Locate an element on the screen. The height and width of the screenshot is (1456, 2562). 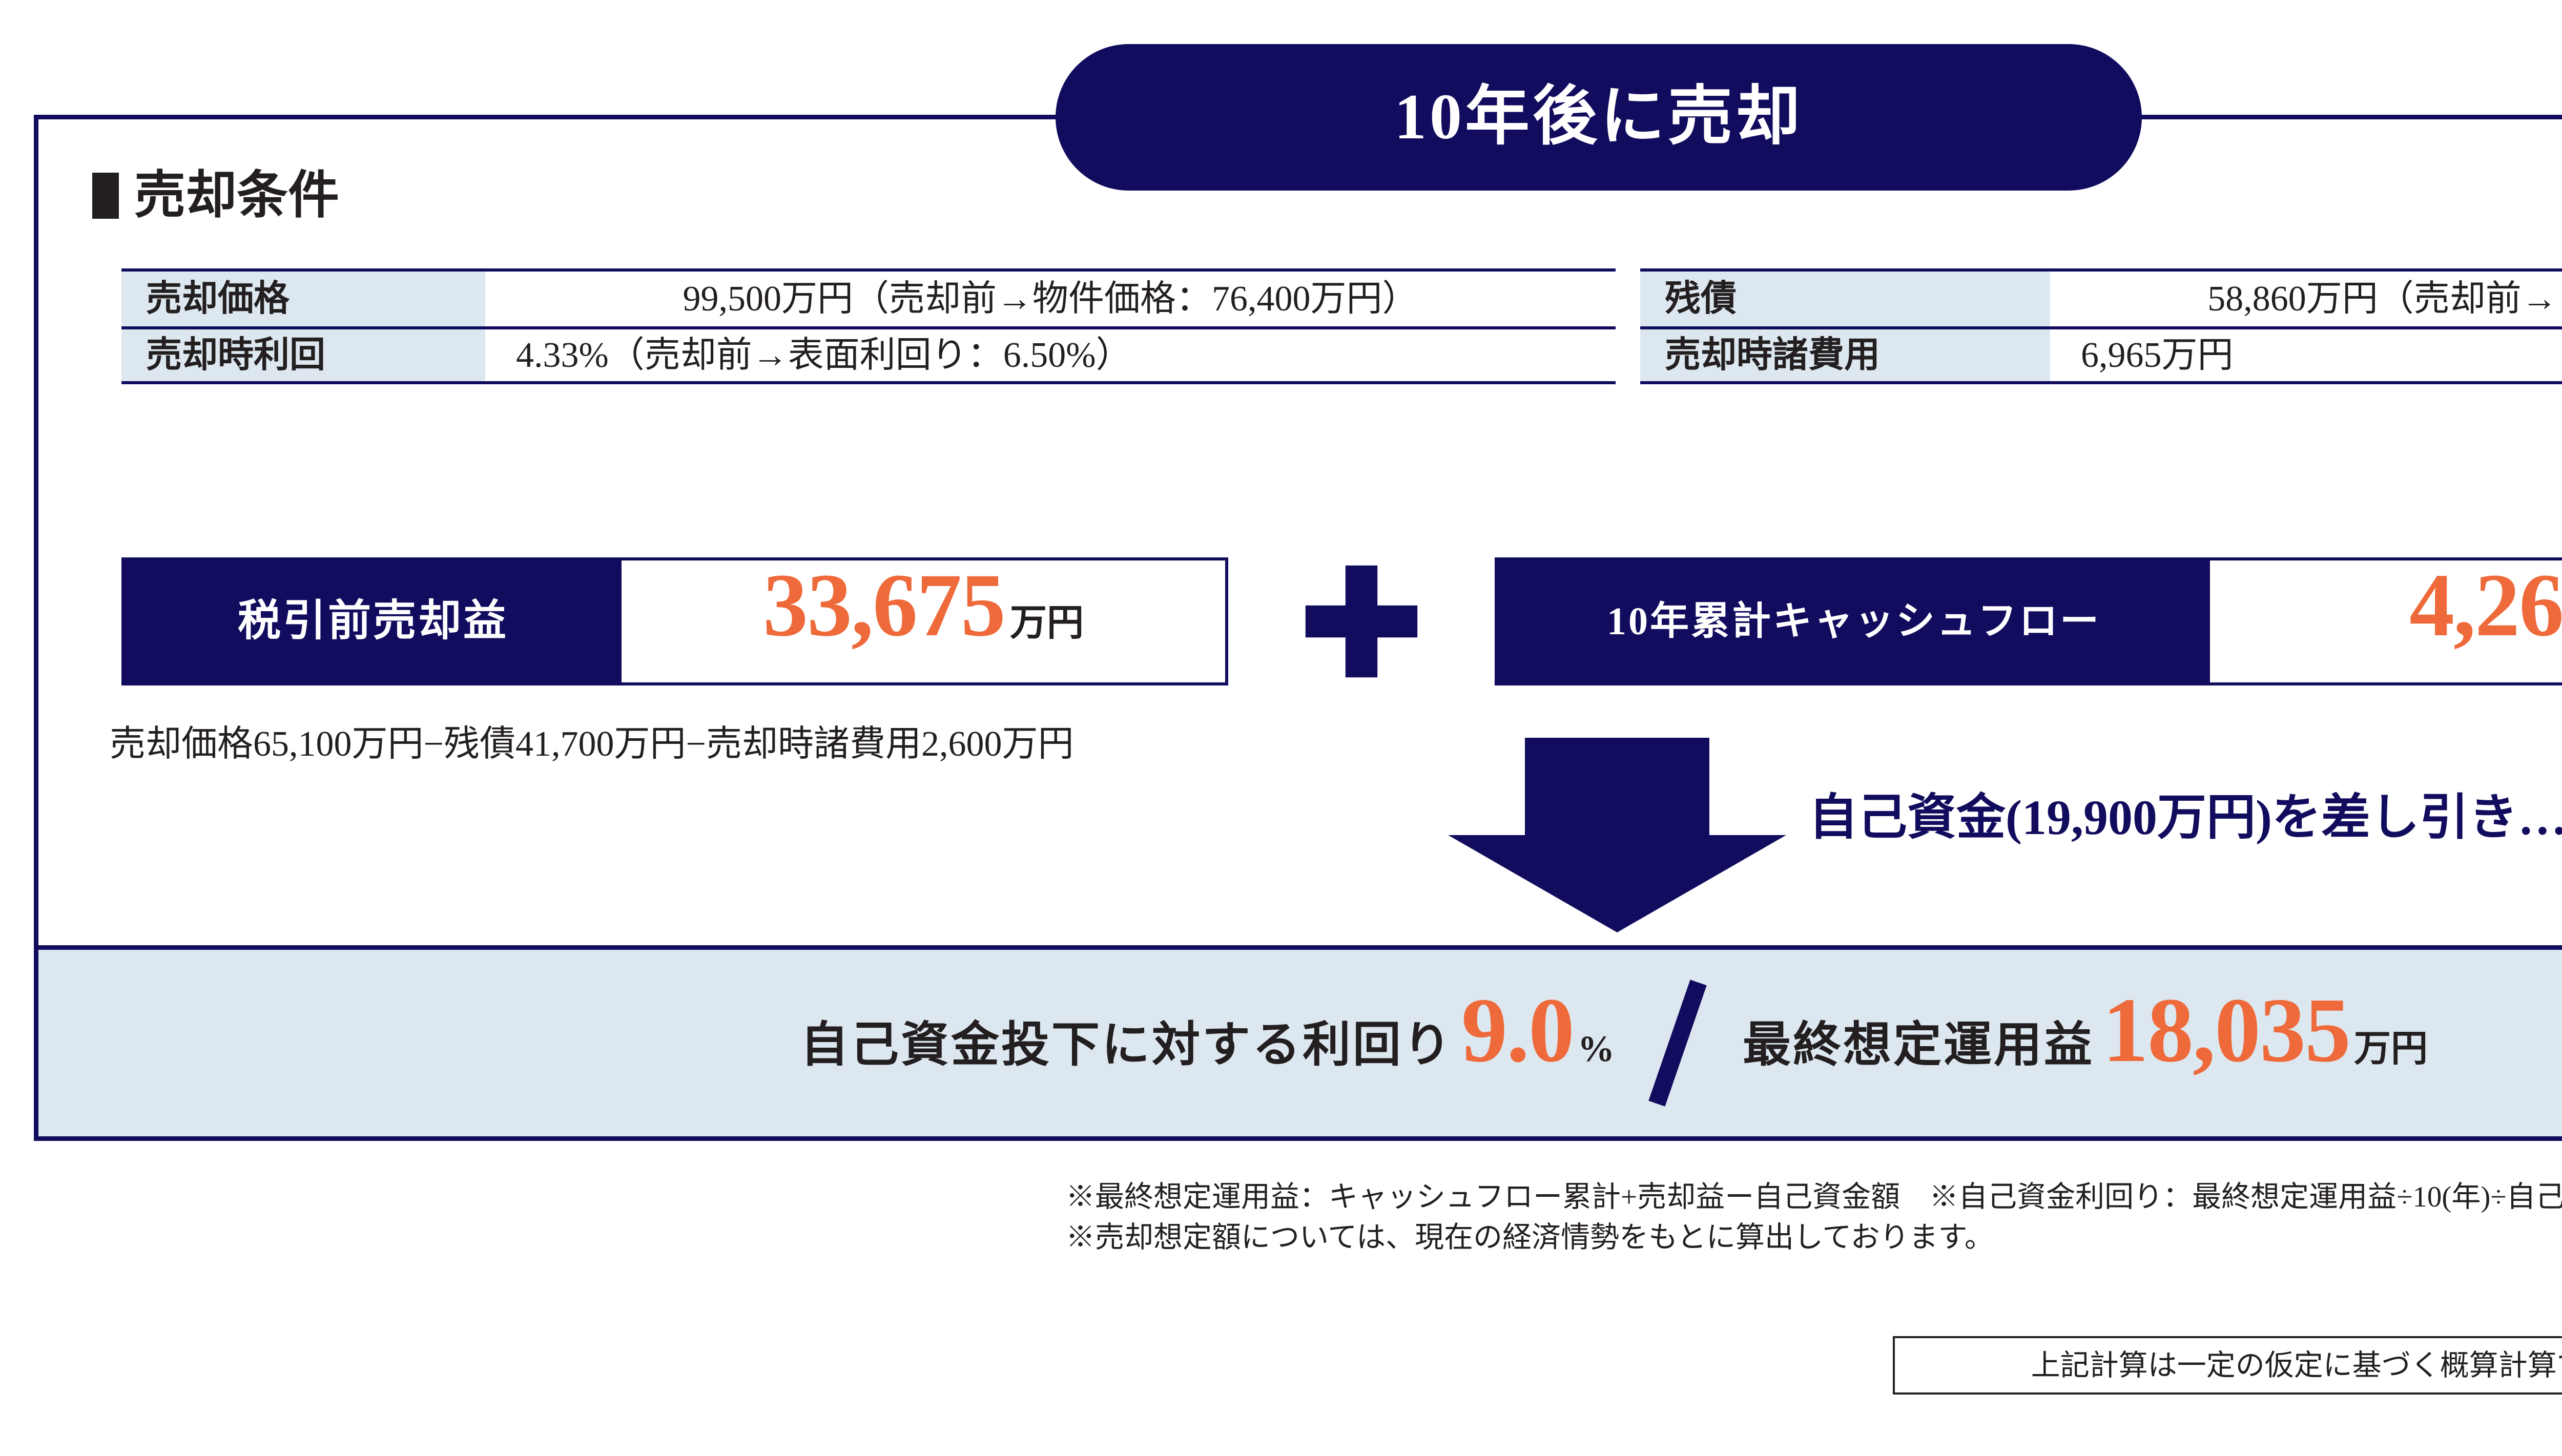
plus-icon is located at coordinates (1361, 622).